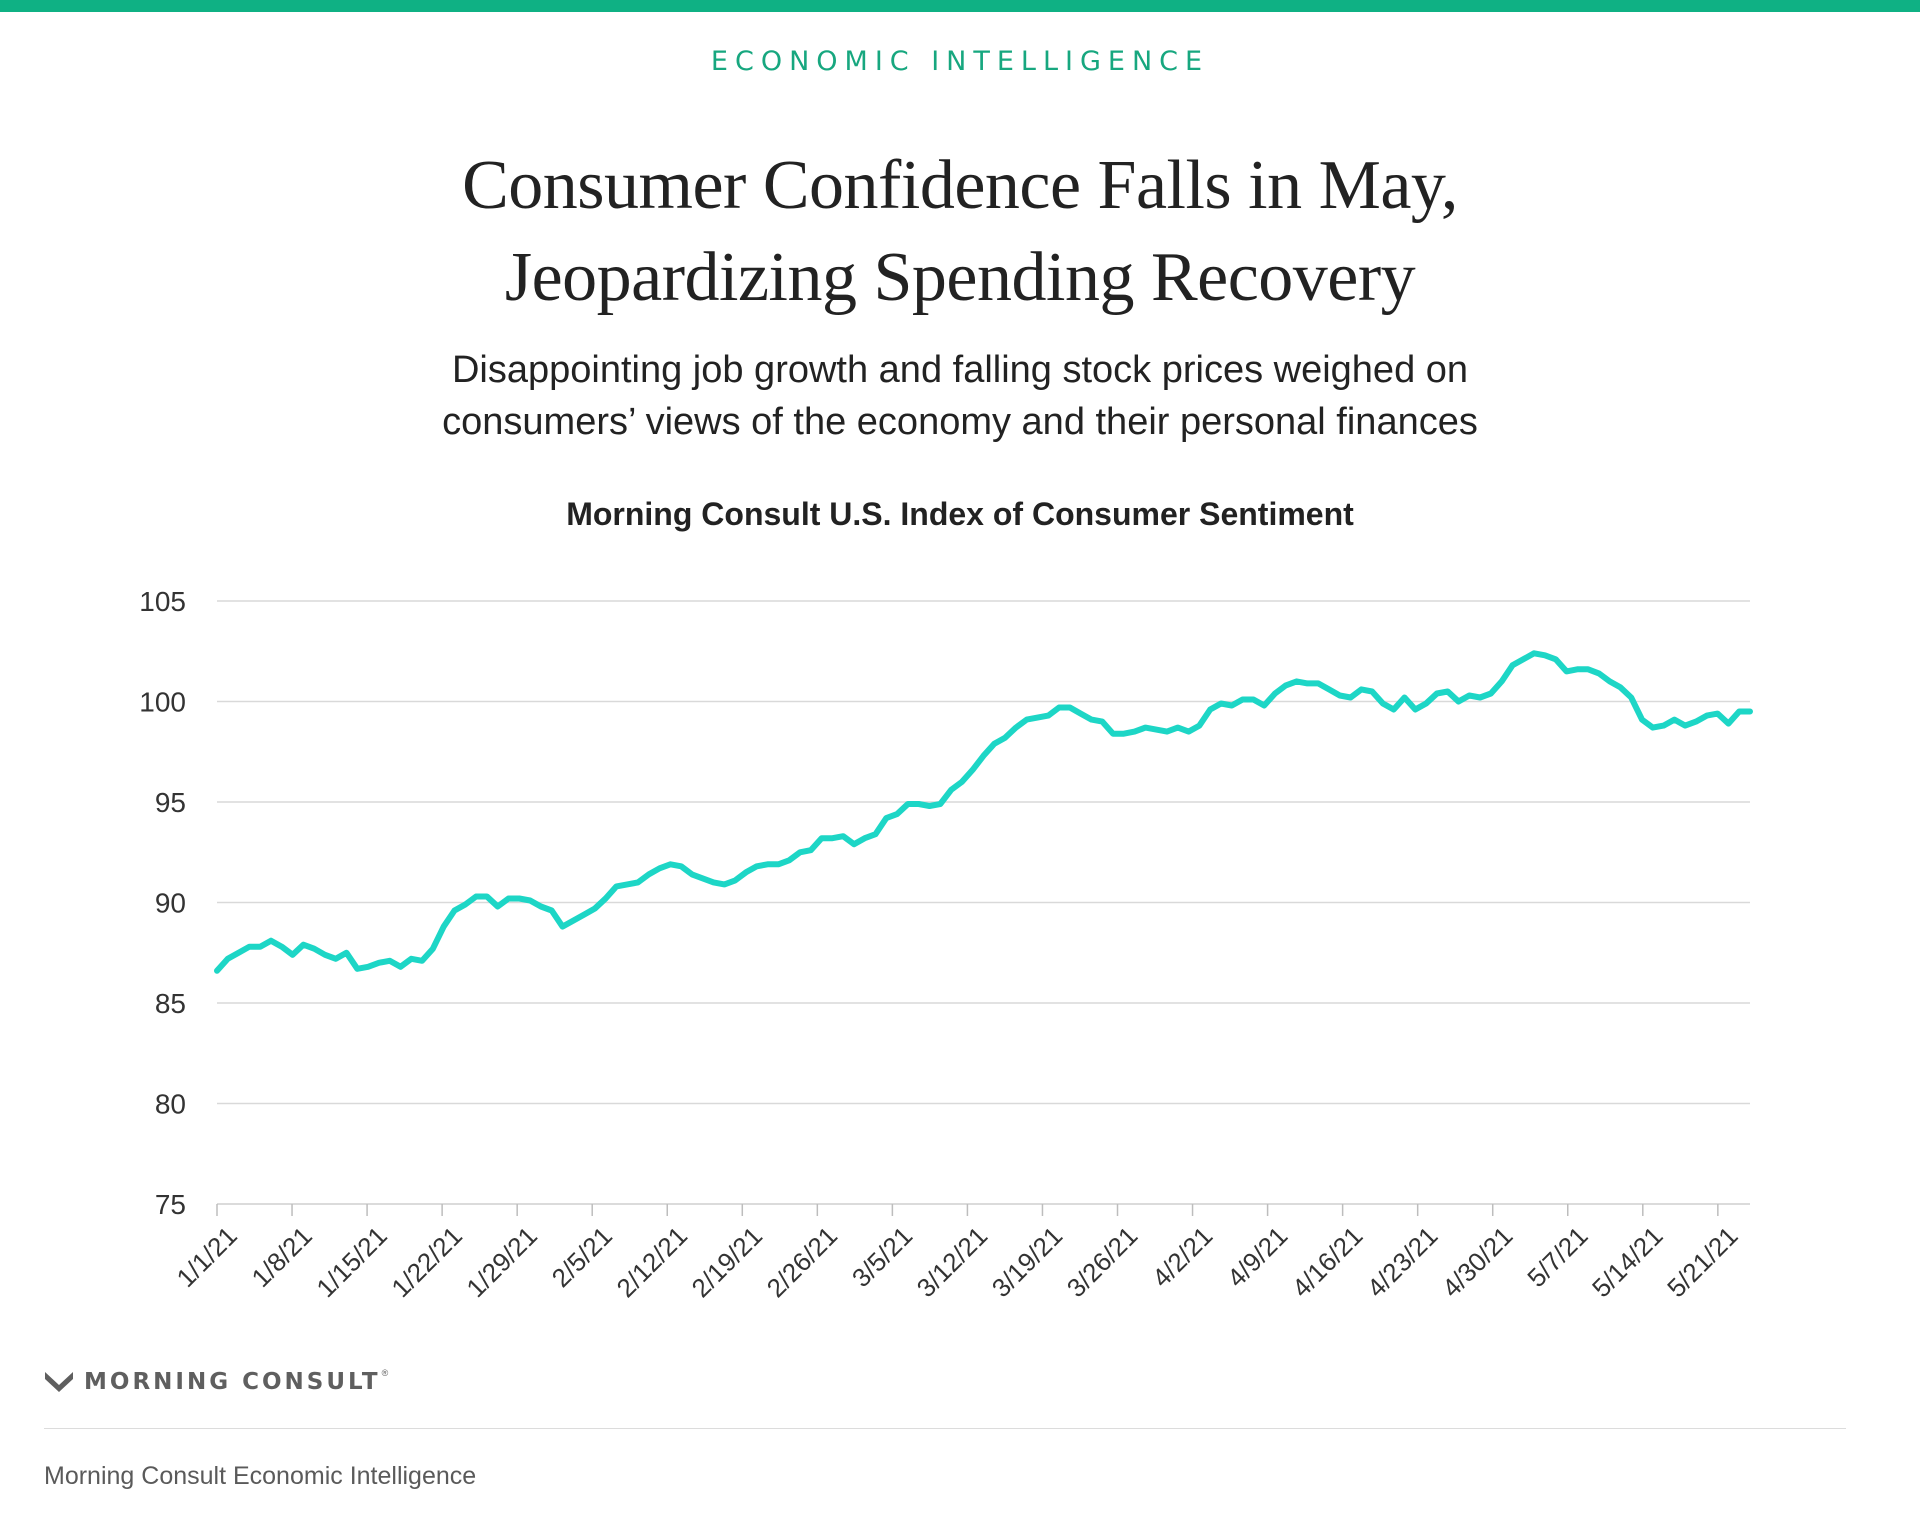  I want to click on source-note: Morning Consult Economic Intelligence, so click(260, 1476).